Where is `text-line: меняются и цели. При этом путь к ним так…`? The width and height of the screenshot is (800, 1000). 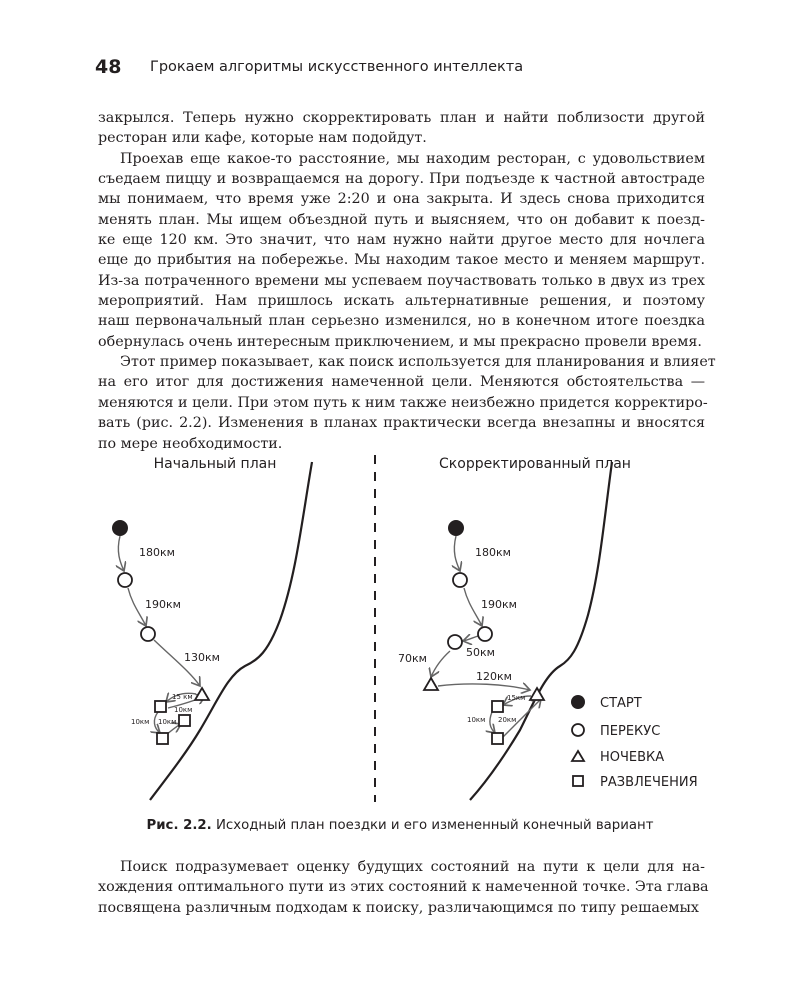
text-line: меняются и цели. При этом путь к ним так… is located at coordinates (403, 402).